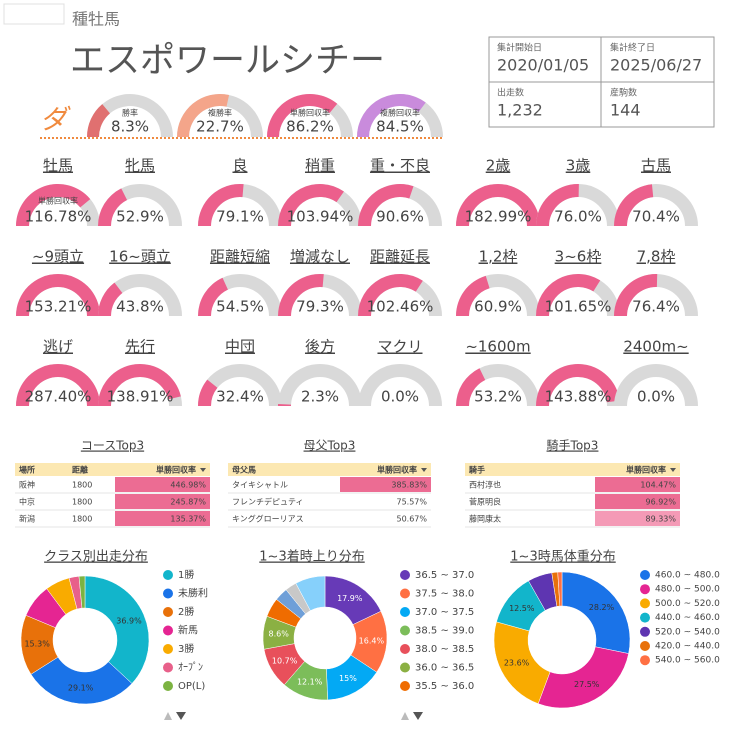  Describe the element at coordinates (400, 113) in the screenshot. I see `gauge-caption: 複勝回収率` at that location.